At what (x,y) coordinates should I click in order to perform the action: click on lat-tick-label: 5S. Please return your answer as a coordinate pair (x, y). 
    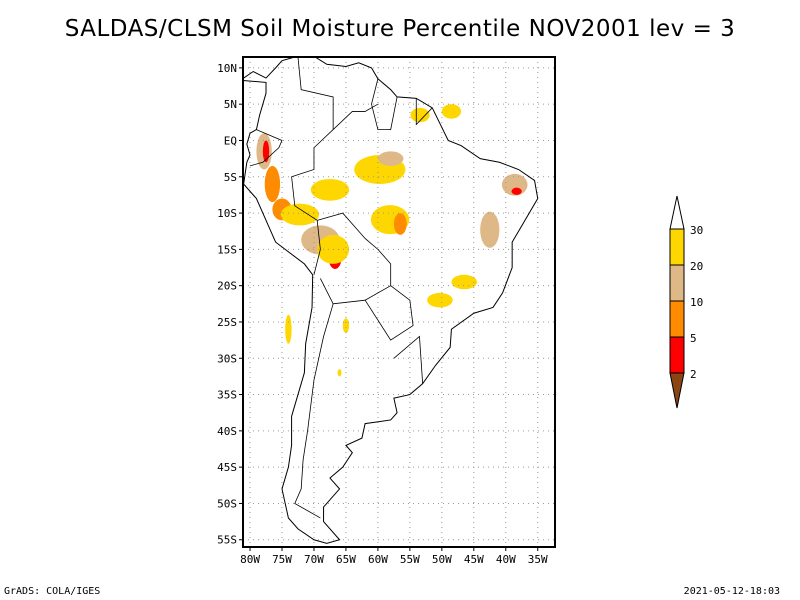
    Looking at the image, I should click on (230, 177).